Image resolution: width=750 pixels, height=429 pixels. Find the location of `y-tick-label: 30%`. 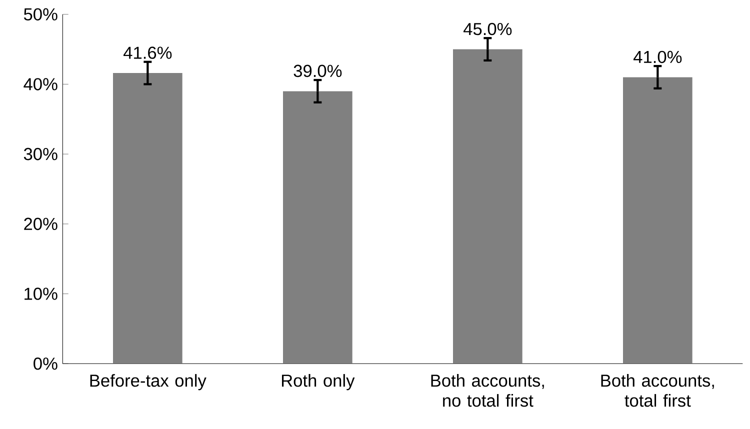

y-tick-label: 30% is located at coordinates (41, 154).